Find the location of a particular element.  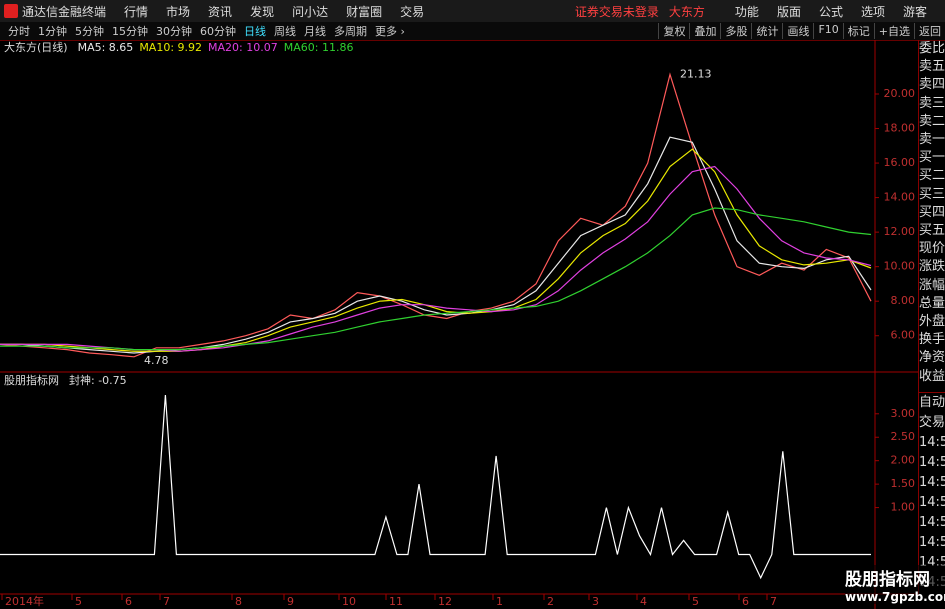

side-item: 总量 is located at coordinates (932, 303).